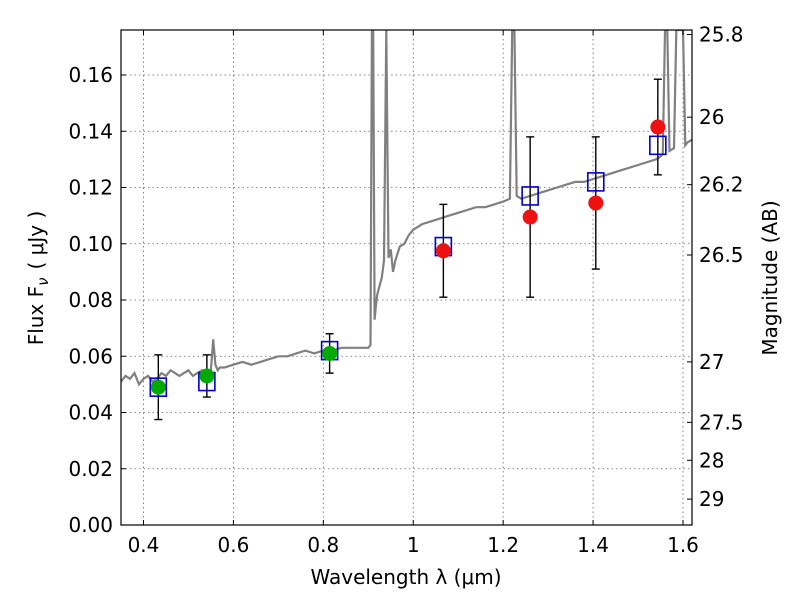 This screenshot has height=600, width=800. What do you see at coordinates (413, 545) in the screenshot?
I see `x-tick-label: 1` at bounding box center [413, 545].